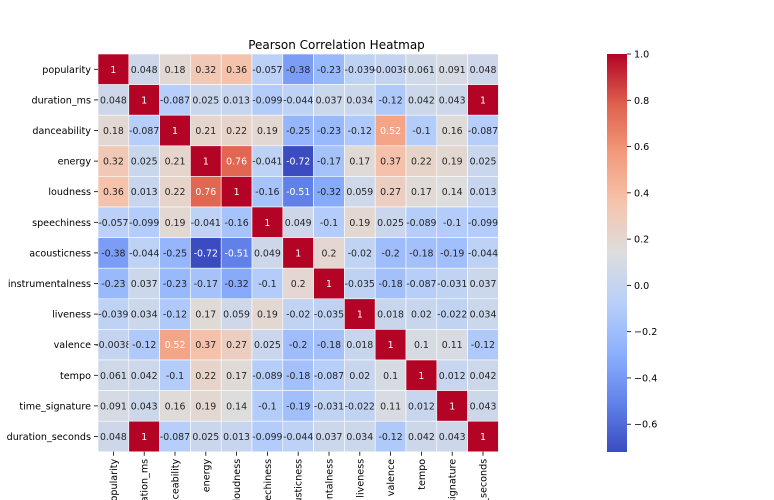 The width and height of the screenshot is (774, 500). Describe the element at coordinates (268, 479) in the screenshot. I see `x-tick-label: peechiness` at that location.